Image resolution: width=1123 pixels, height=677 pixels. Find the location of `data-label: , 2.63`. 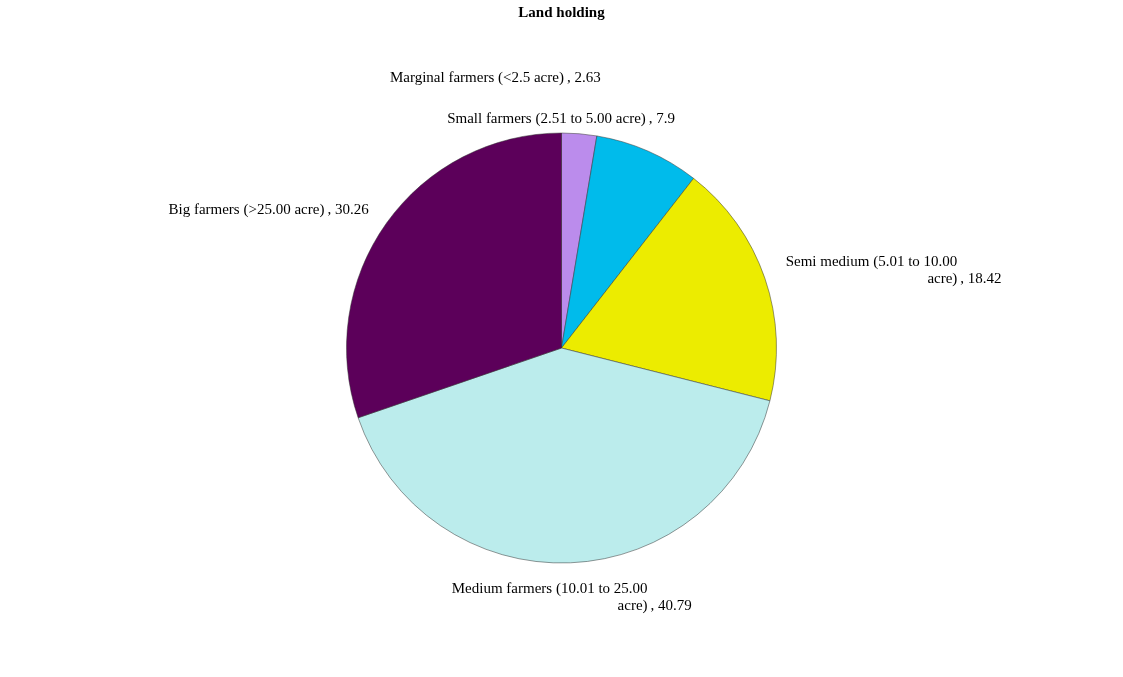

data-label: , 2.63 is located at coordinates (583, 77).